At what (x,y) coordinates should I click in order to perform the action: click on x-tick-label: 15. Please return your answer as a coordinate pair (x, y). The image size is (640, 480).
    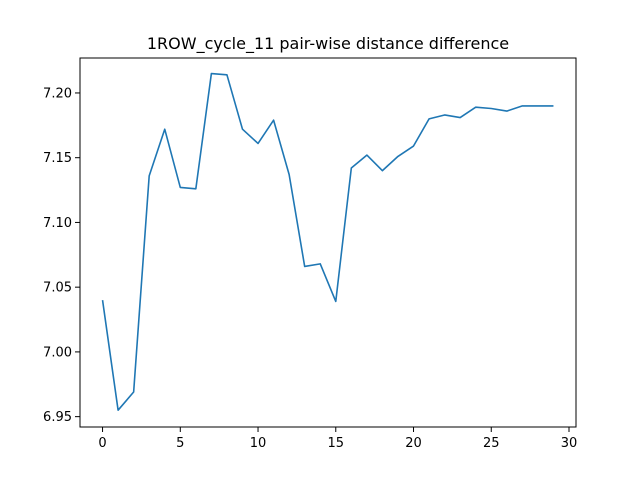
    Looking at the image, I should click on (336, 443).